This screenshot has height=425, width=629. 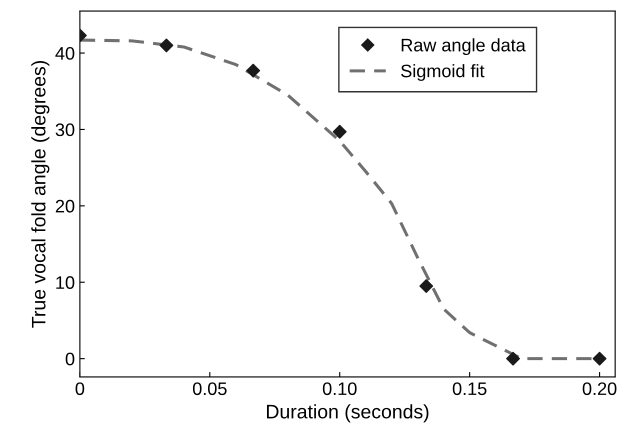 I want to click on y-tick-label: 10, so click(x=65, y=282).